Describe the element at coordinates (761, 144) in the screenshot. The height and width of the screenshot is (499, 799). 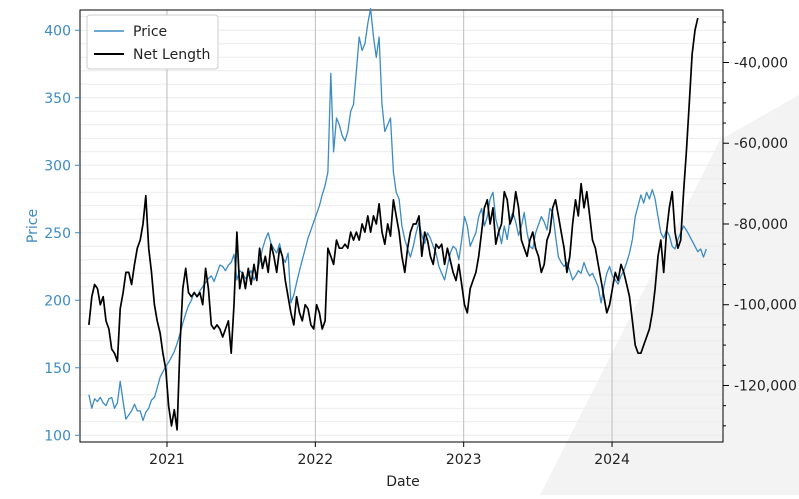
I see `y-right-tick-label: -60,000` at that location.